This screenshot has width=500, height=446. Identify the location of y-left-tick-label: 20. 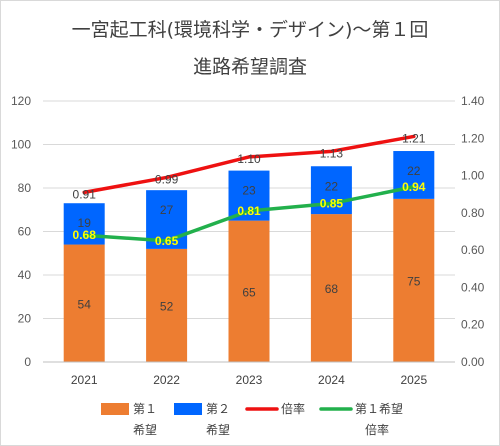
(25, 319).